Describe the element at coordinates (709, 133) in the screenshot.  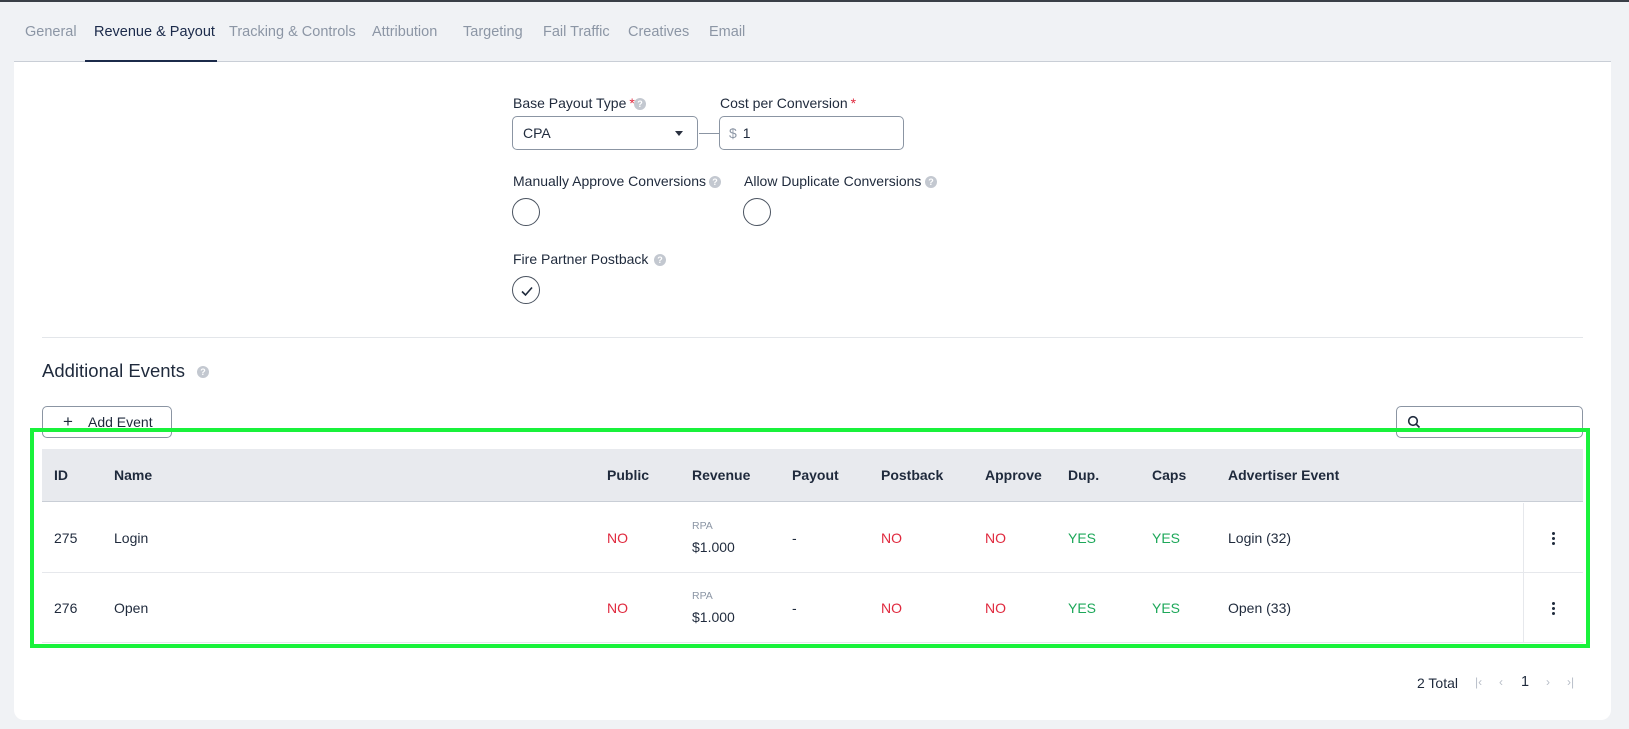
I see `field-connector` at that location.